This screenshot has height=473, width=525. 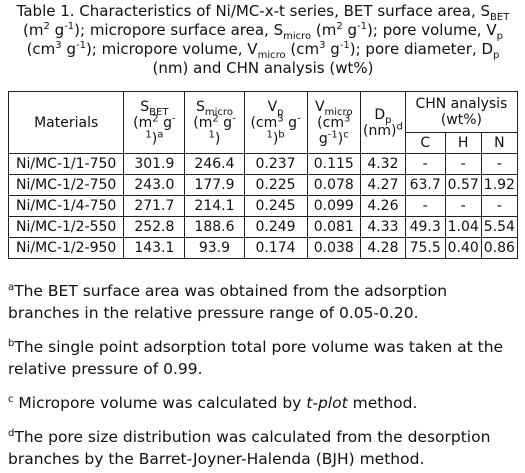 What do you see at coordinates (327, 403) in the screenshot?
I see `footnote-text: t-plot` at bounding box center [327, 403].